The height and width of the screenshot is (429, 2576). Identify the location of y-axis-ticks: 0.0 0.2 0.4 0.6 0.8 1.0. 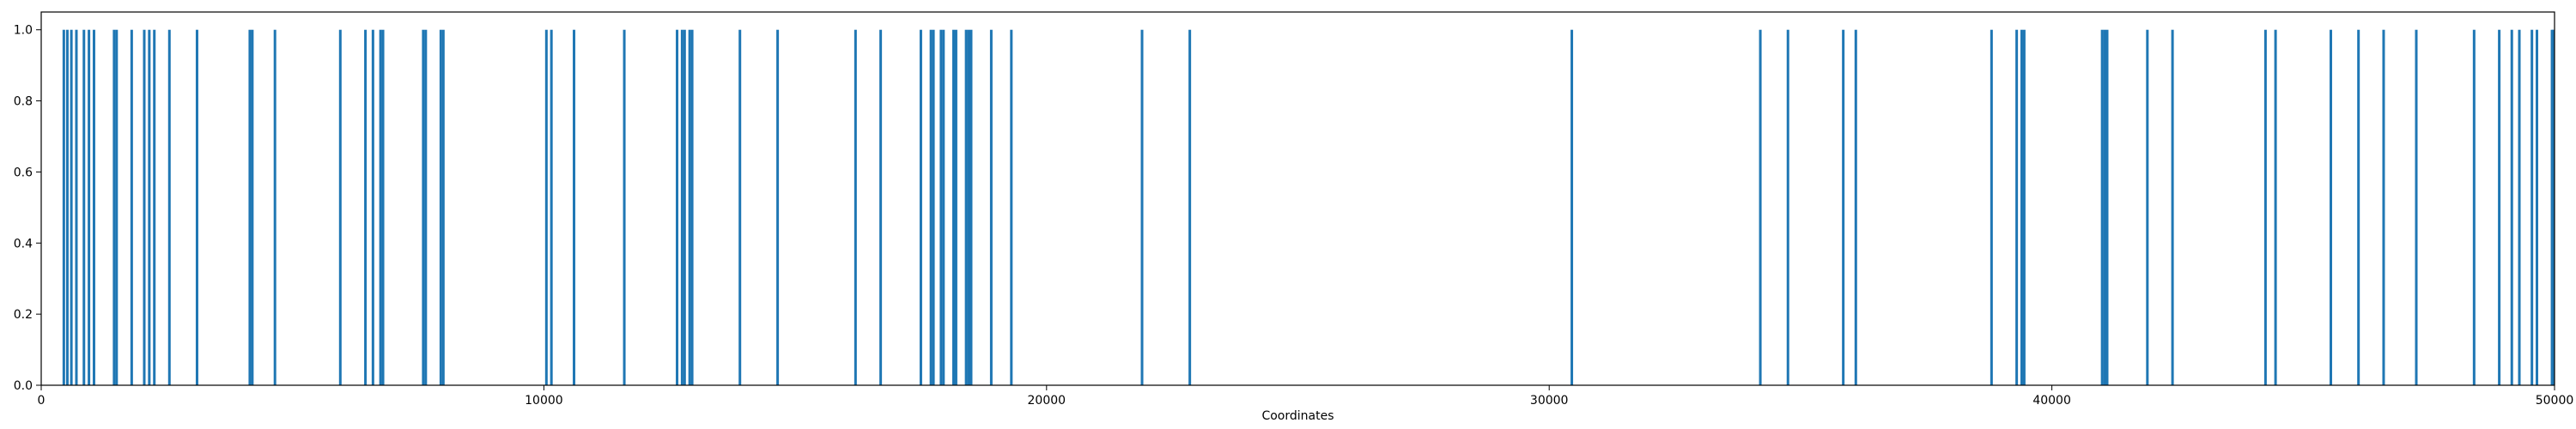
(28, 208).